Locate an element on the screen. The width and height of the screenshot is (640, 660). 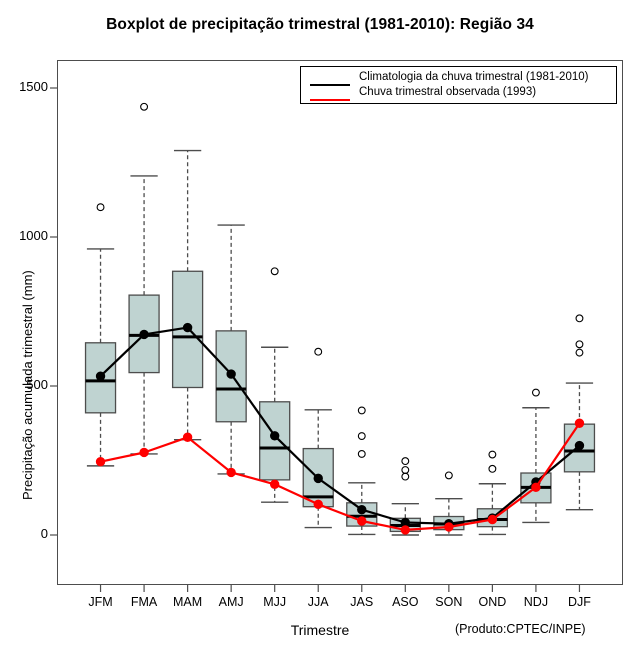
legend-item-observada: Chuva trimestral observada (1993) is located at coordinates (458, 97).